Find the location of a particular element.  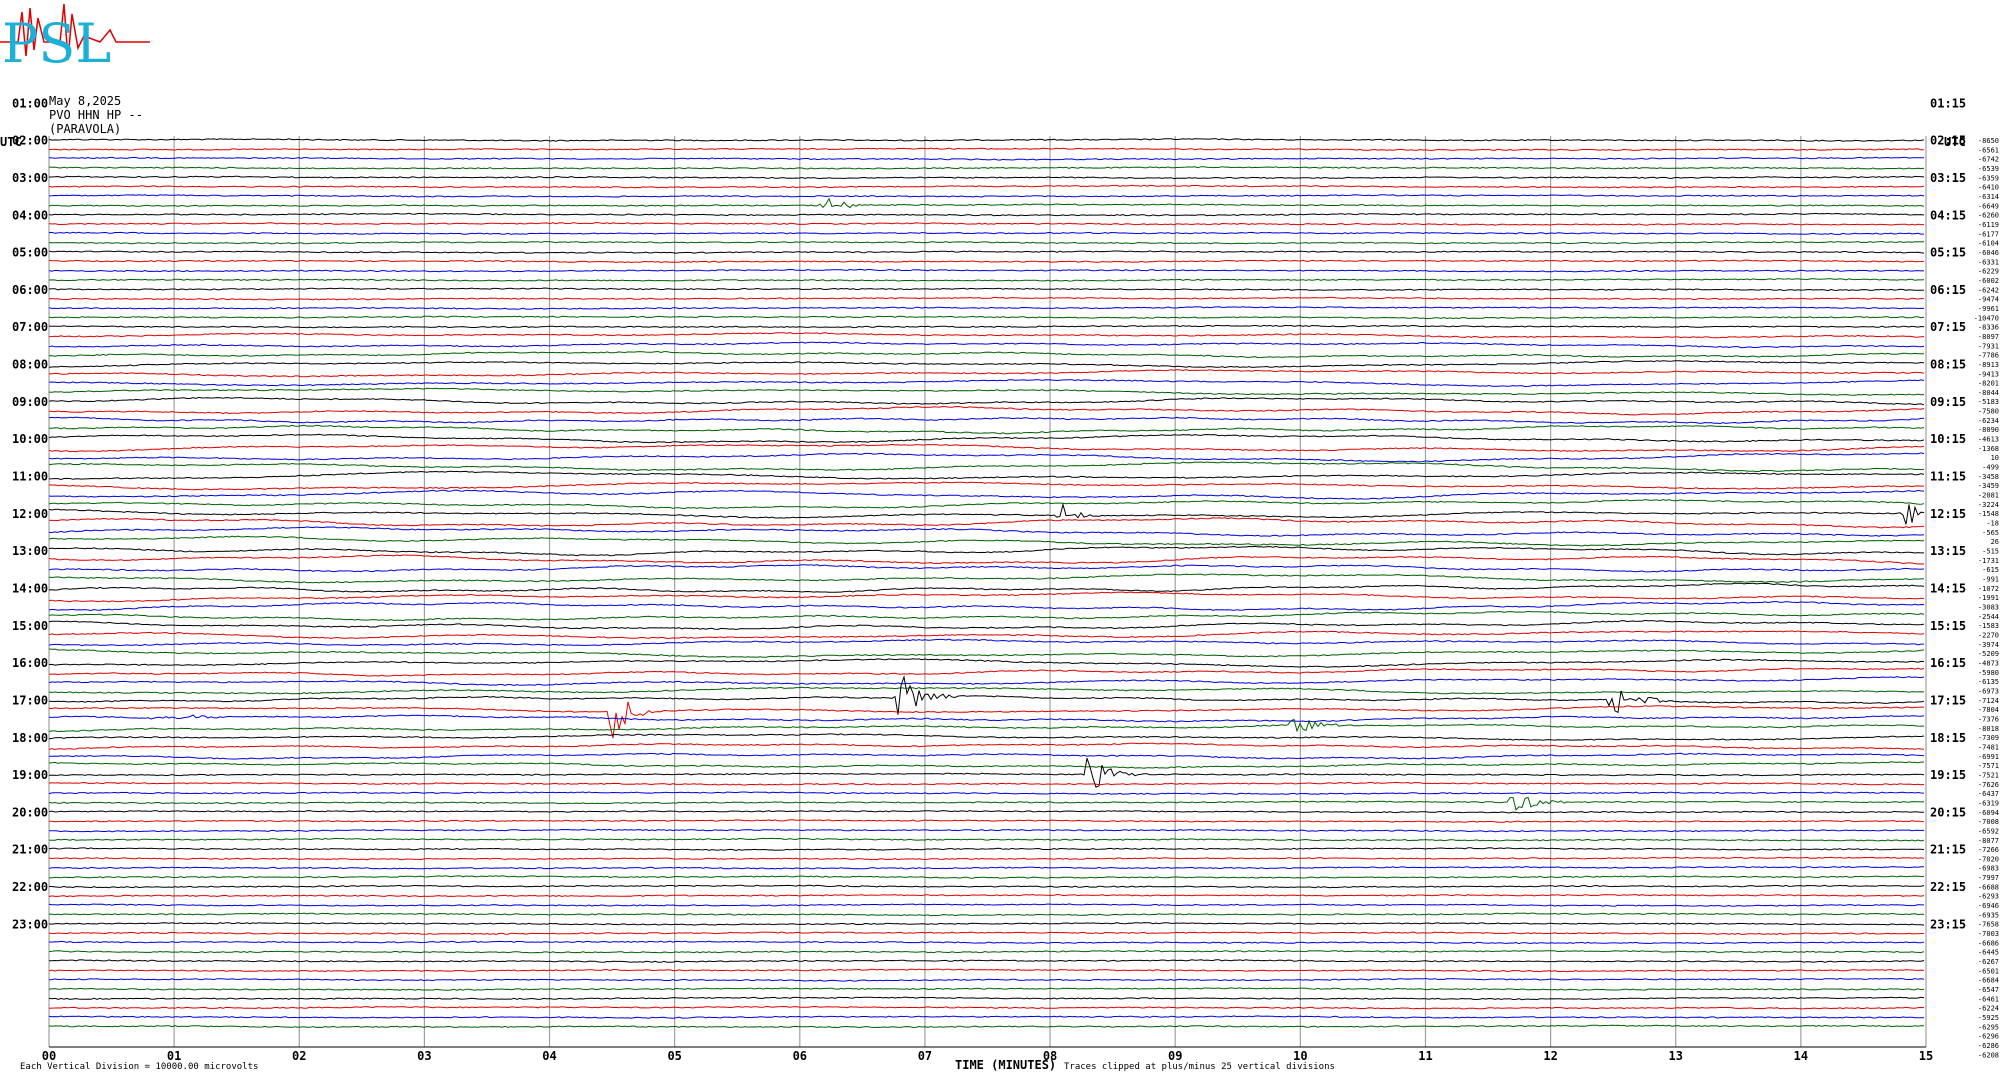

trace-offset-label: -8077 is located at coordinates (1988, 841).